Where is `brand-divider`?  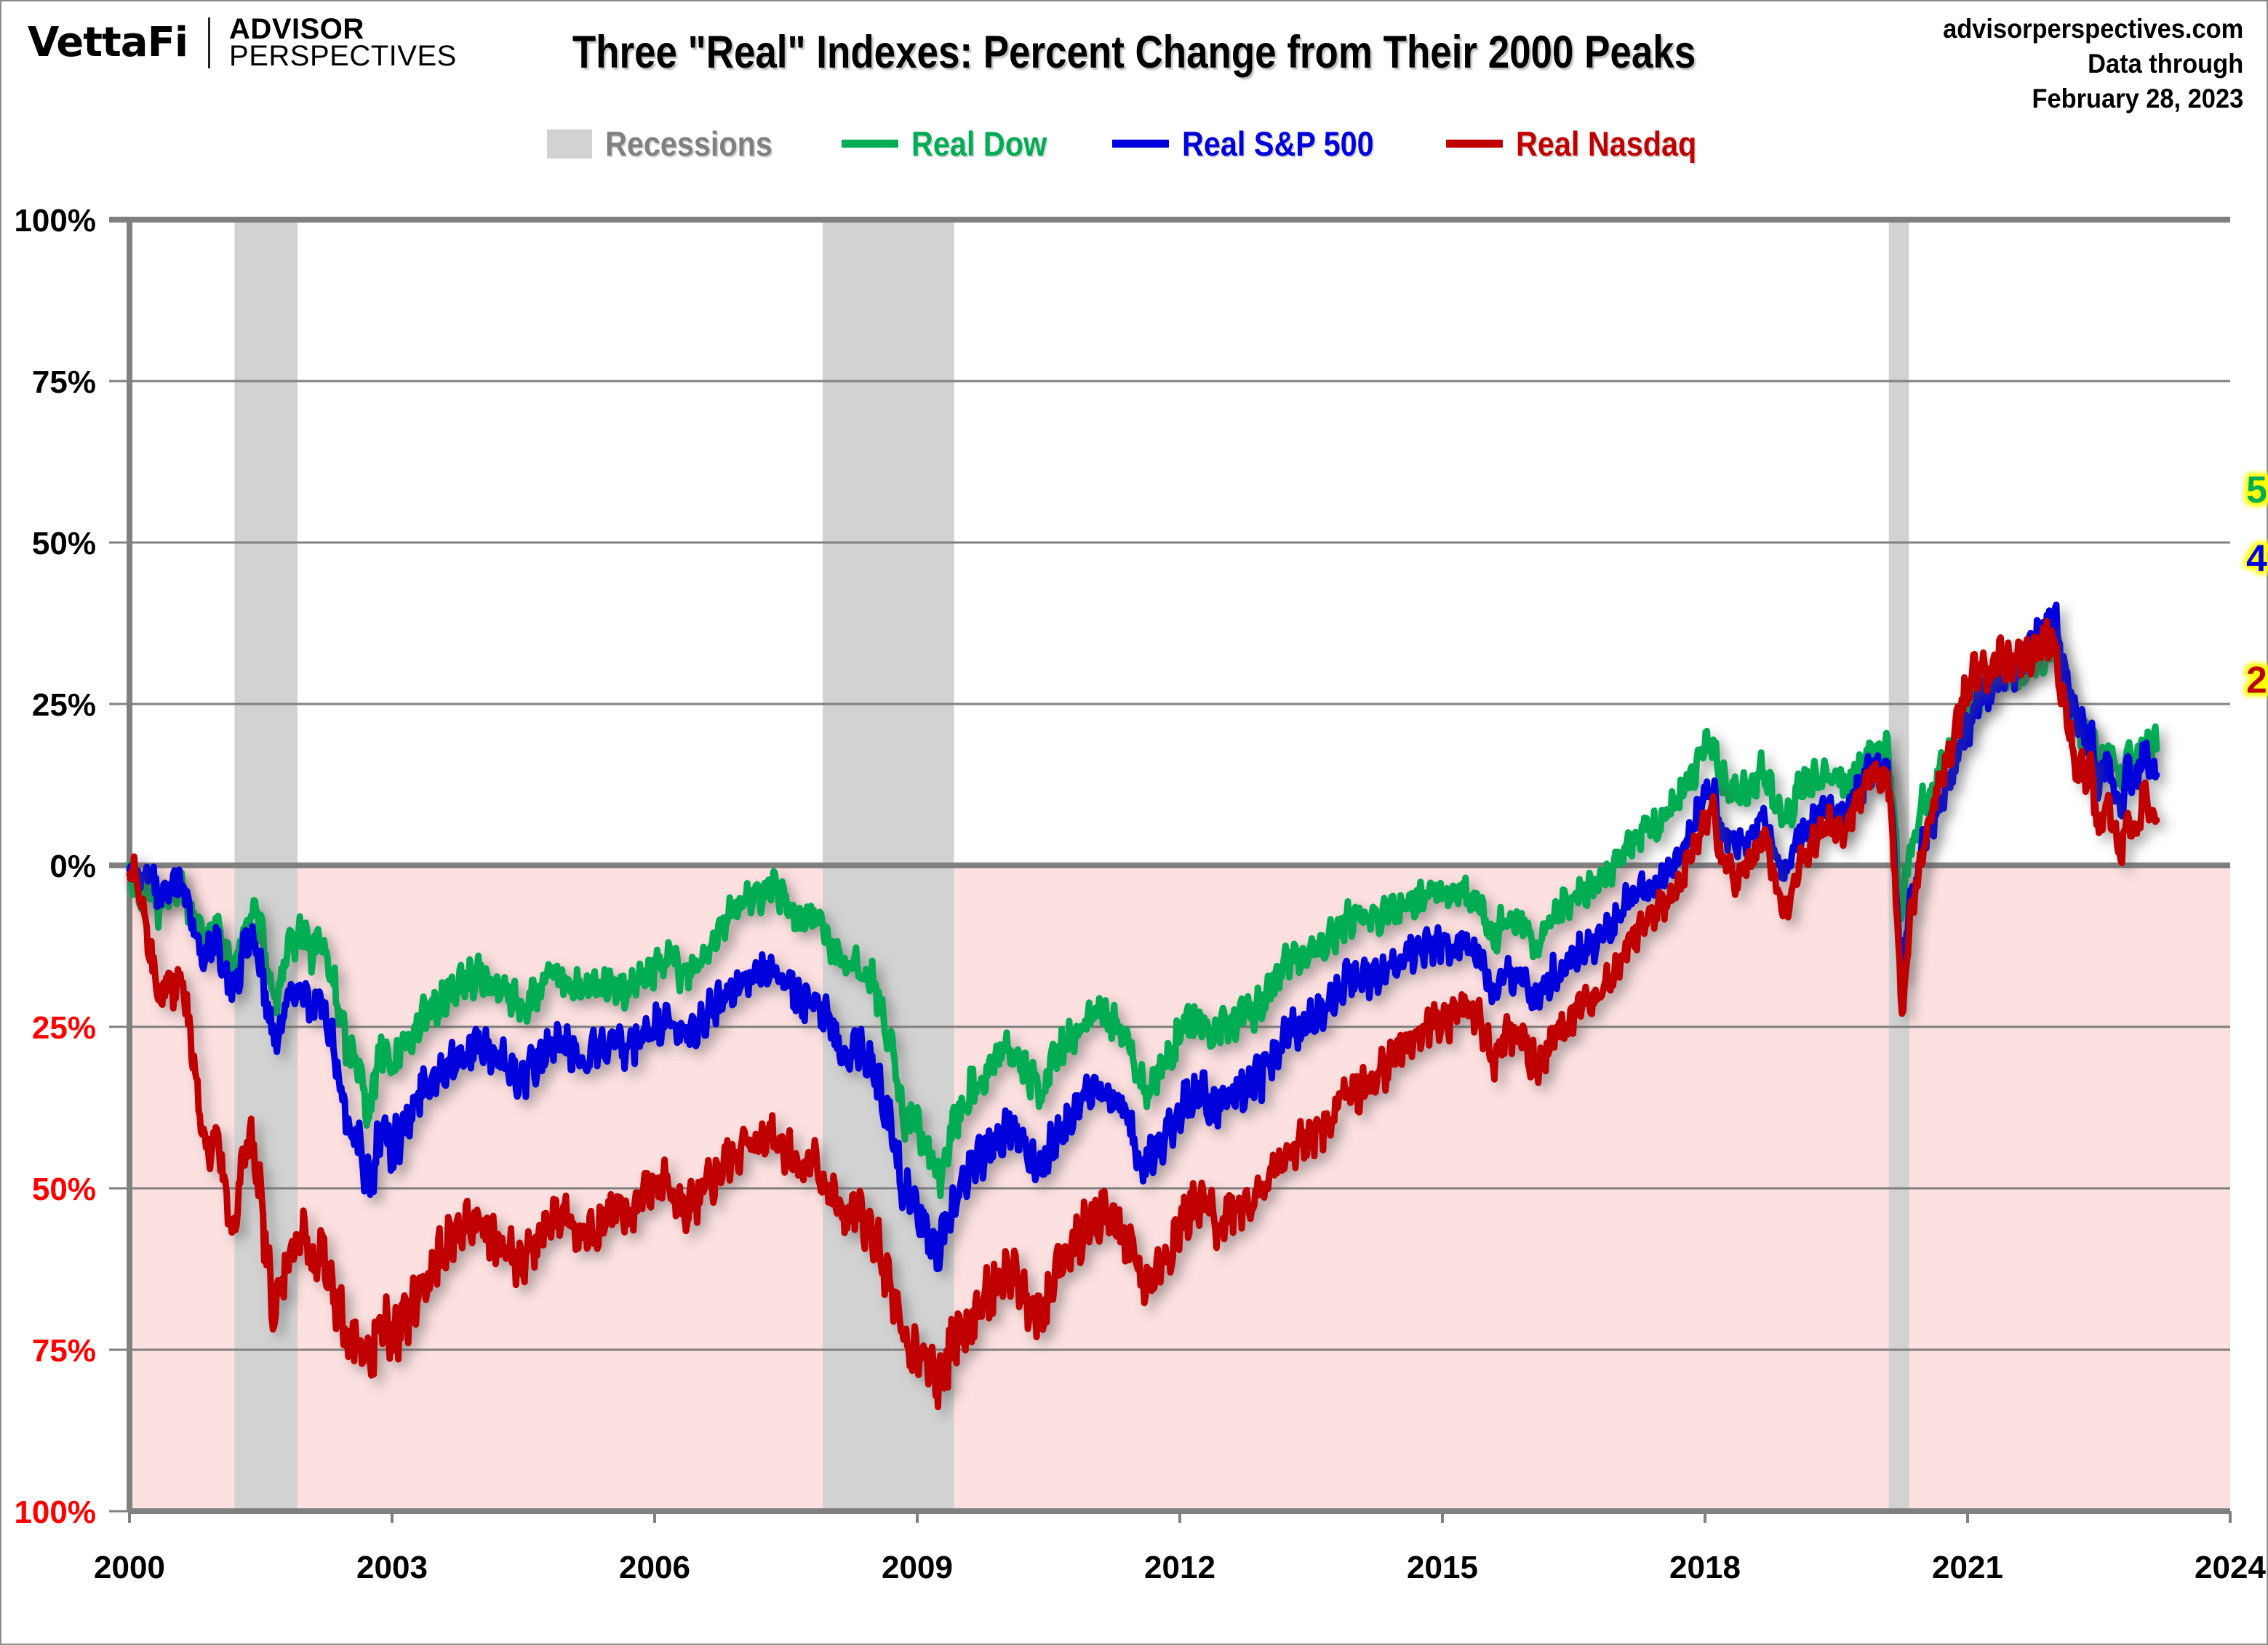
brand-divider is located at coordinates (210, 42).